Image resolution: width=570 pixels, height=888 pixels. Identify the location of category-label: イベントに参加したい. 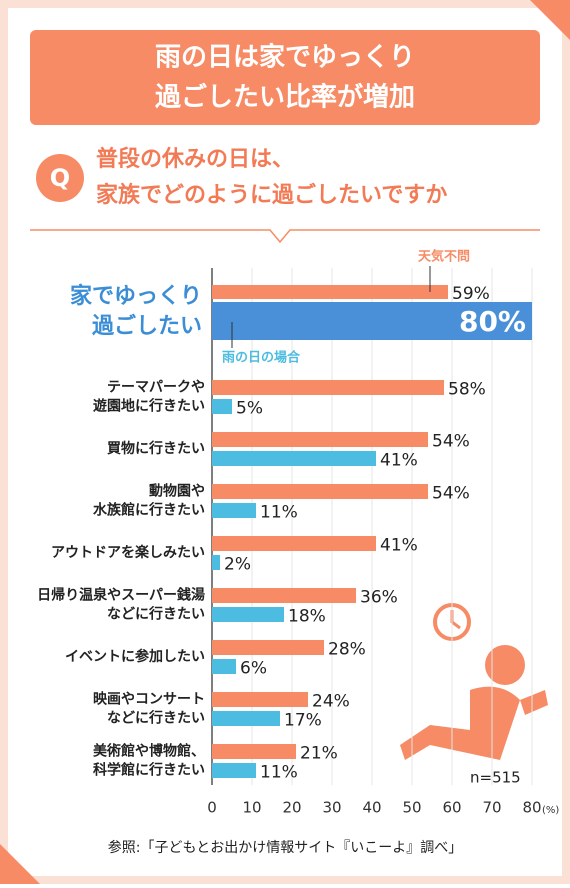
(135, 656).